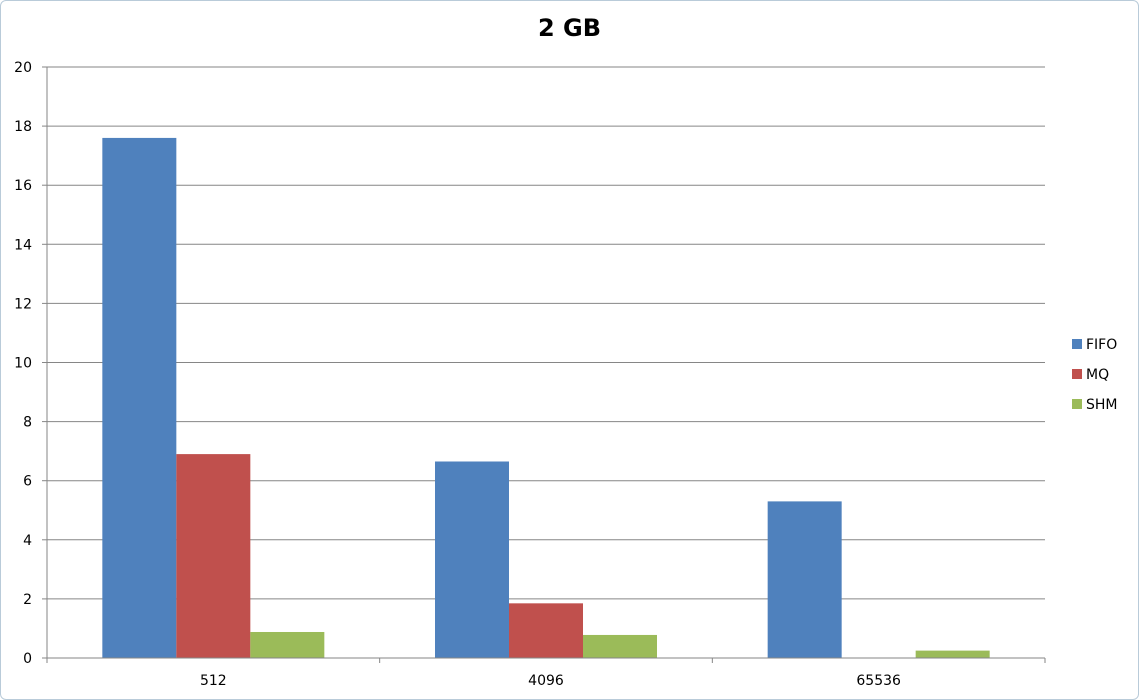 The height and width of the screenshot is (700, 1139). What do you see at coordinates (27, 482) in the screenshot?
I see `y-tick-label: 6` at bounding box center [27, 482].